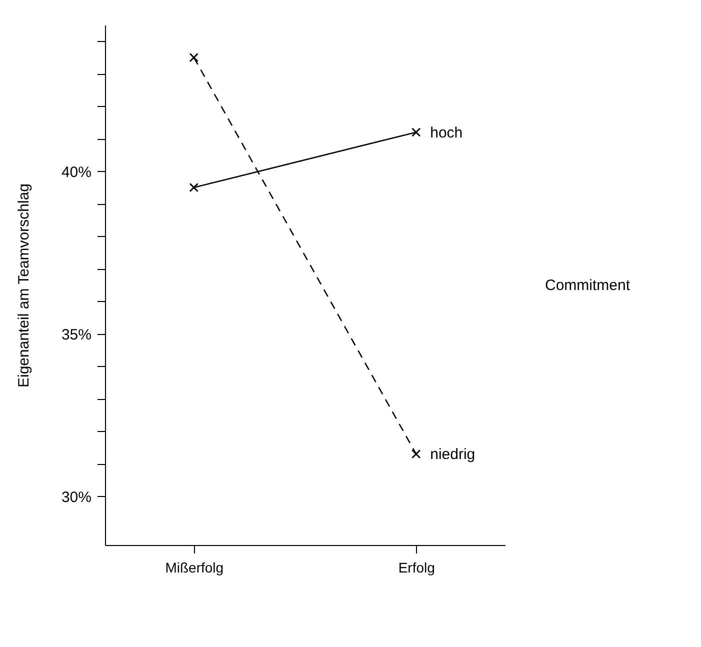  I want to click on series-label: niedrig, so click(453, 454).